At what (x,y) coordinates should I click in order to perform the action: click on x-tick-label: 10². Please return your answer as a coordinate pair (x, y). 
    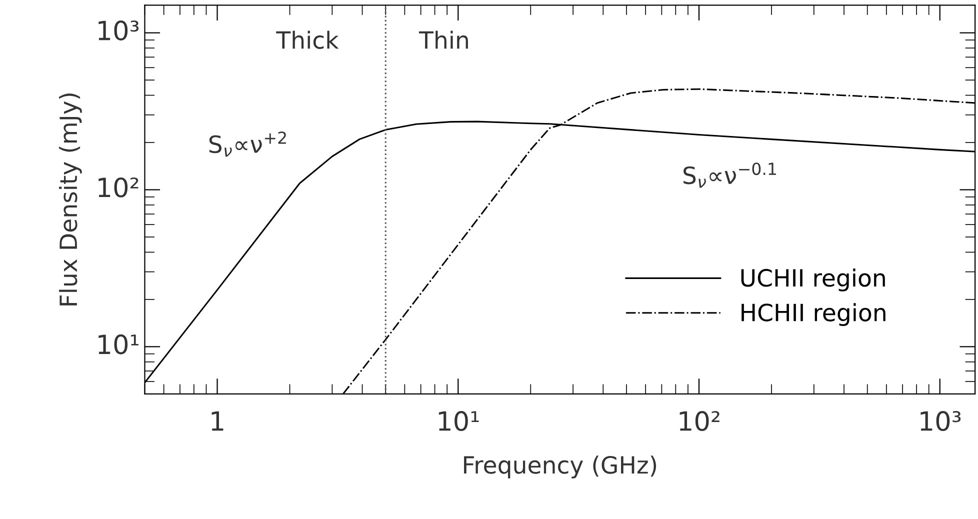
    Looking at the image, I should click on (700, 421).